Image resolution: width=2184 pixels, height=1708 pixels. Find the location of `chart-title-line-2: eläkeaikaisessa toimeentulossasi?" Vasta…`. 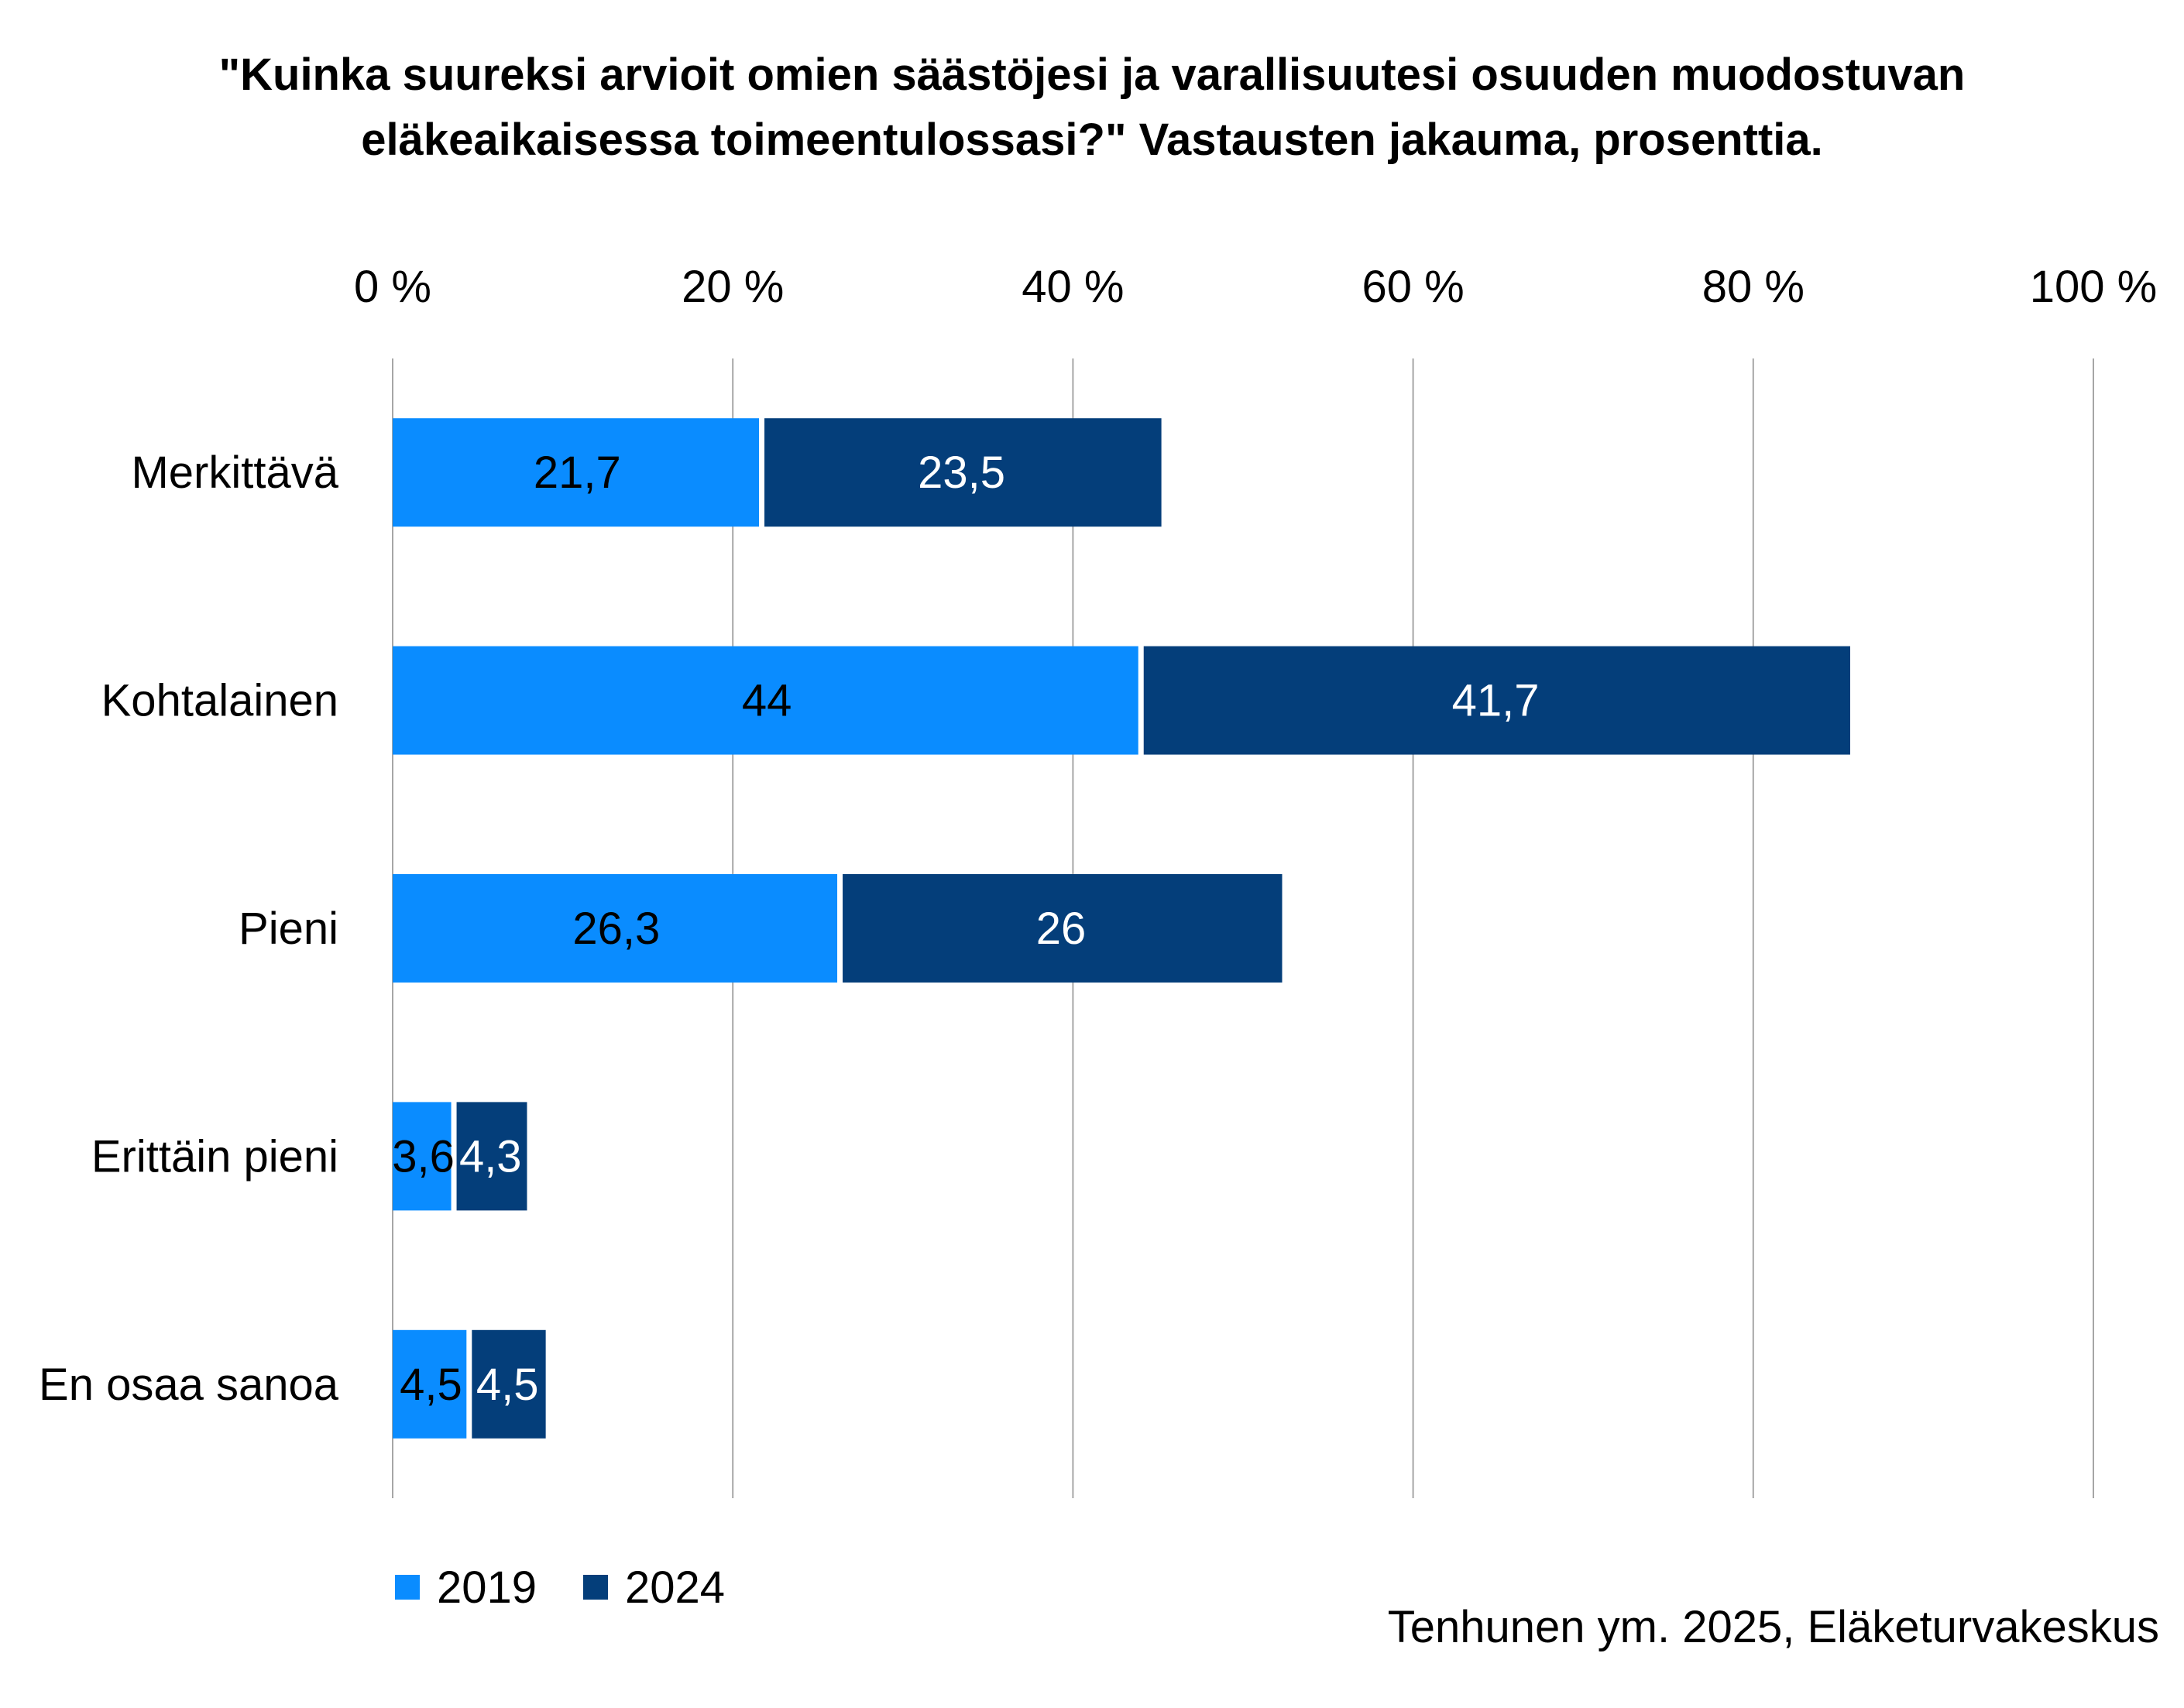

chart-title-line-2: eläkeaikaisessa toimeentulossasi?" Vasta… is located at coordinates (1092, 140).